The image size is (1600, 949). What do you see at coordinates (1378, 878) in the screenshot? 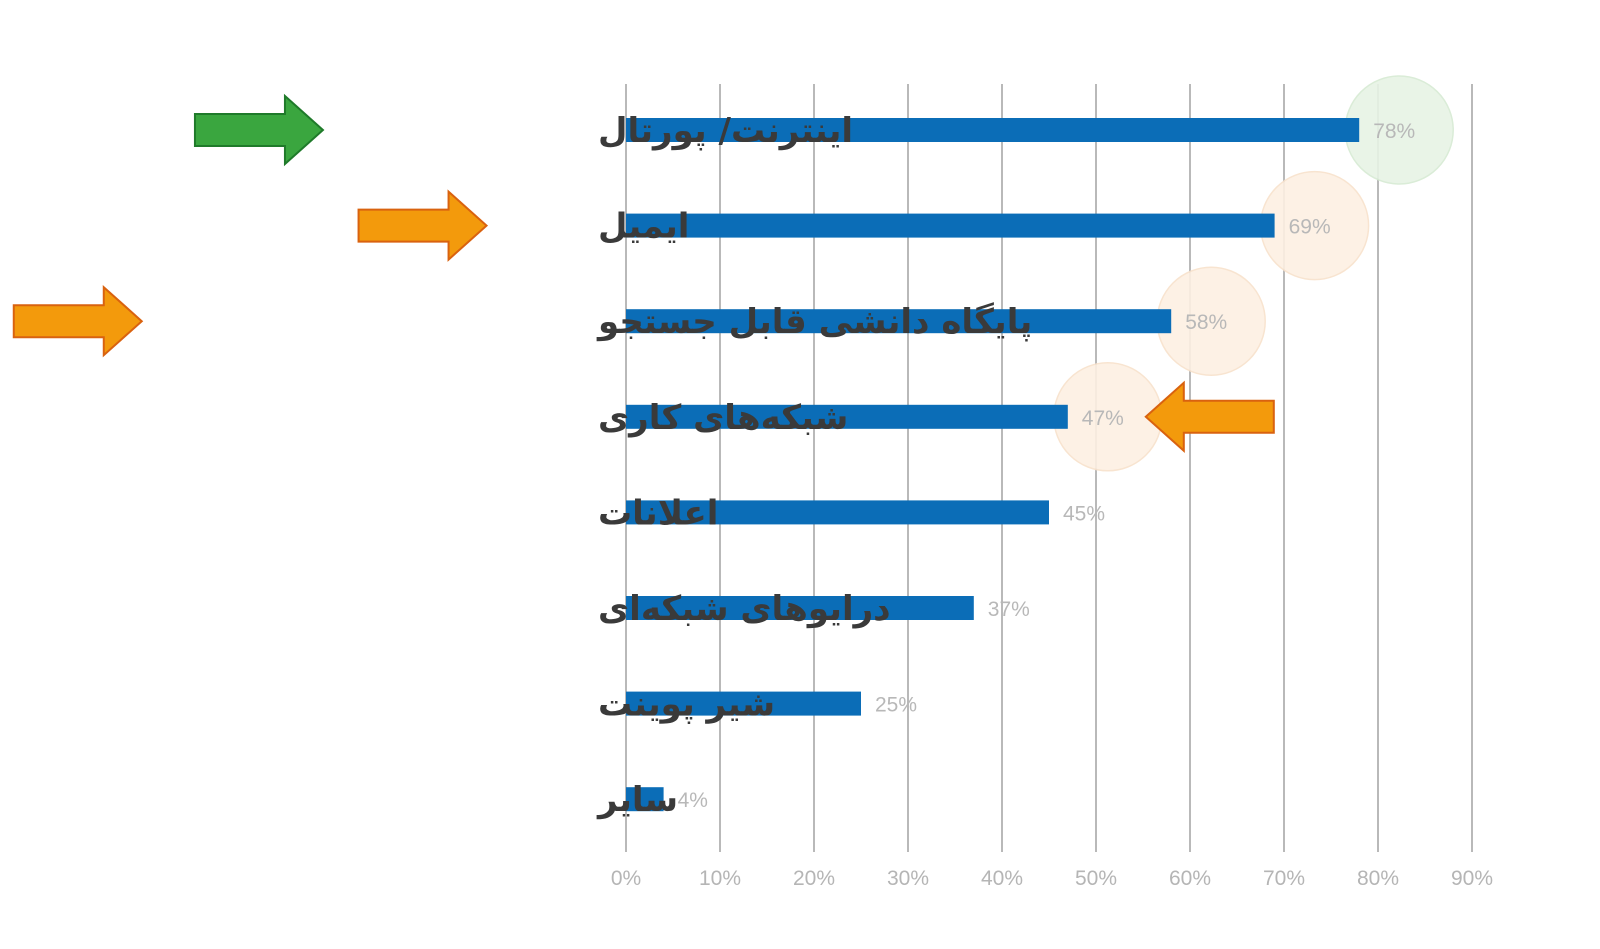
I see `x-tick-label: 80%` at bounding box center [1378, 878].